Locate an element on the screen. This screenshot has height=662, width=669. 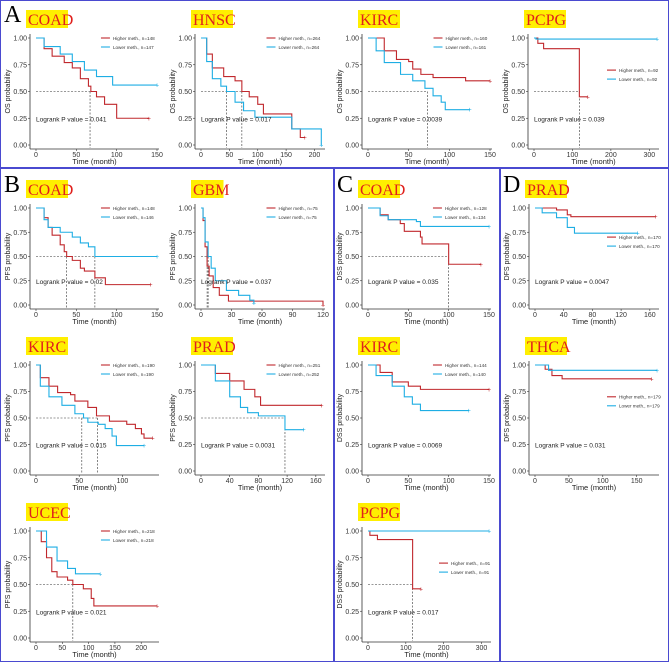
legend-label: Higher meth., n=170 is located at coordinates (640, 237).